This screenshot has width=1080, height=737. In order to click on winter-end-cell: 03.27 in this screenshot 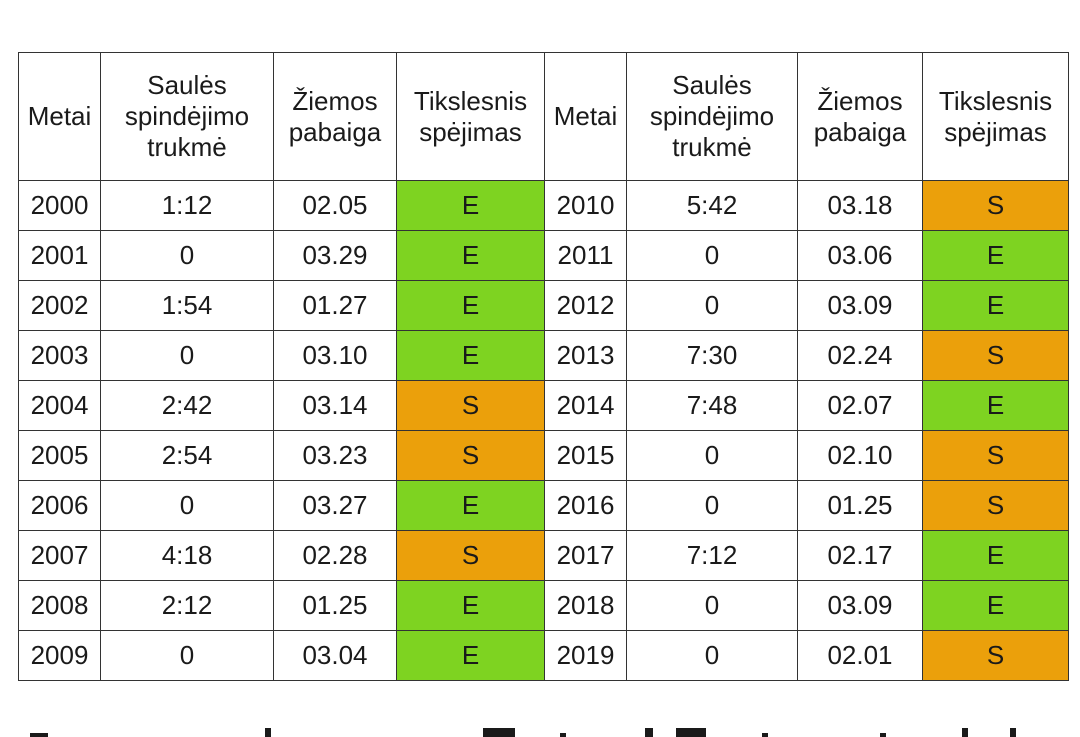, I will do `click(335, 505)`.